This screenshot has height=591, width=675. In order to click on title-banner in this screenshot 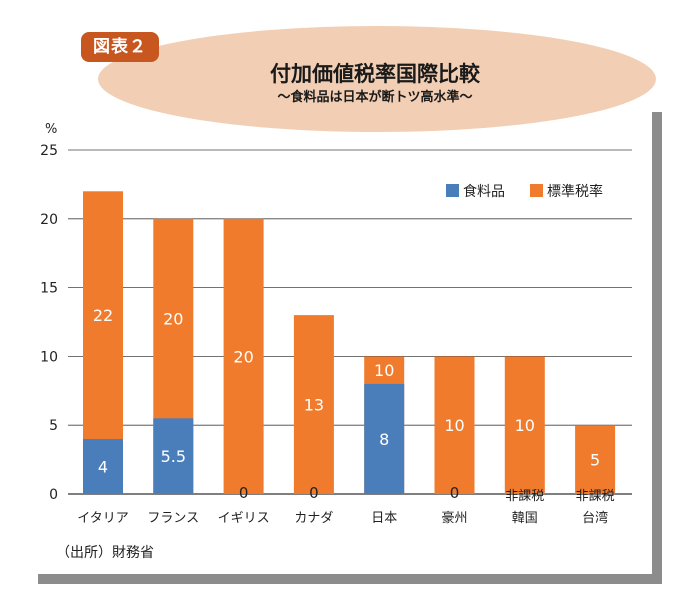, I will do `click(377, 79)`.